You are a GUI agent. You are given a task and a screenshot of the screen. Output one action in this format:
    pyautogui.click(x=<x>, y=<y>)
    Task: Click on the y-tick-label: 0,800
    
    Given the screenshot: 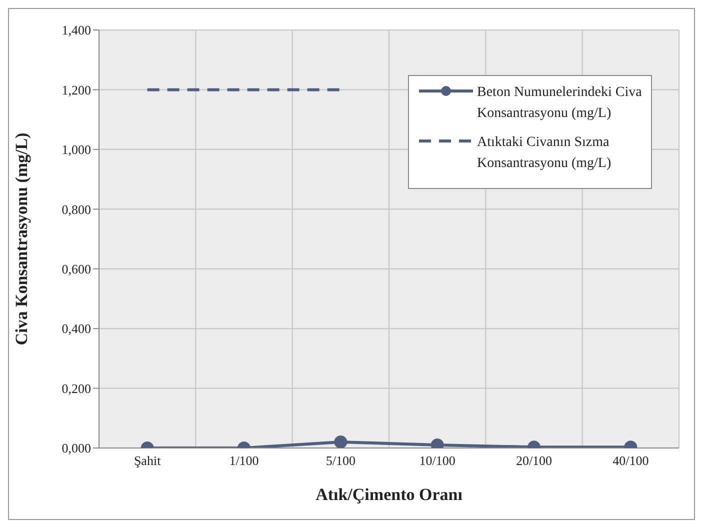 What is the action you would take?
    pyautogui.click(x=76, y=209)
    